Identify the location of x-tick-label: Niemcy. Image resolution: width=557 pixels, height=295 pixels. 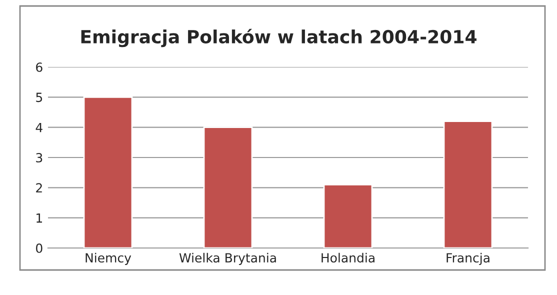
(109, 258).